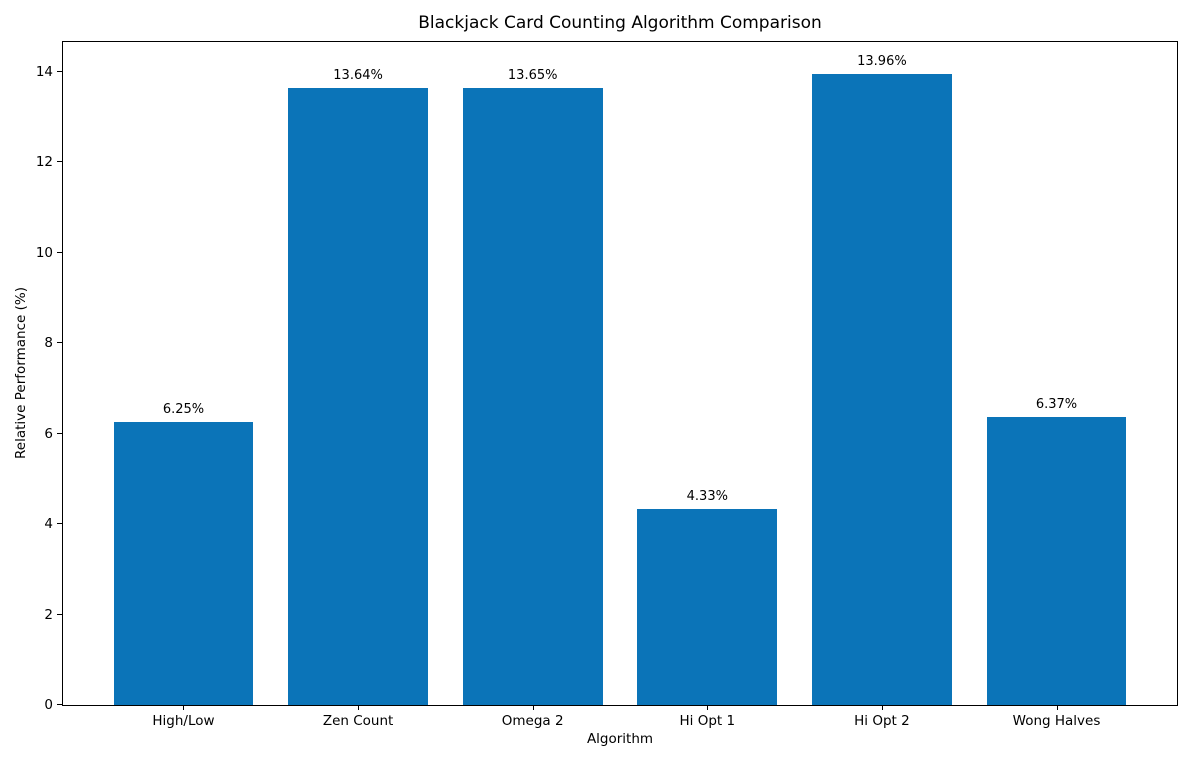  I want to click on y-tick-label: 6, so click(48, 433).